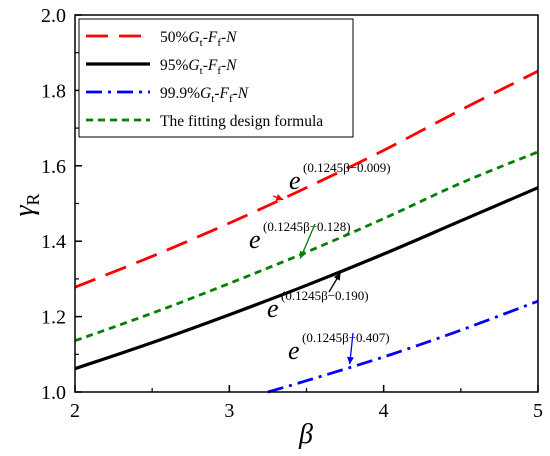 Image resolution: width=550 pixels, height=456 pixels. I want to click on y-tick-label: 1.8, so click(53, 91).